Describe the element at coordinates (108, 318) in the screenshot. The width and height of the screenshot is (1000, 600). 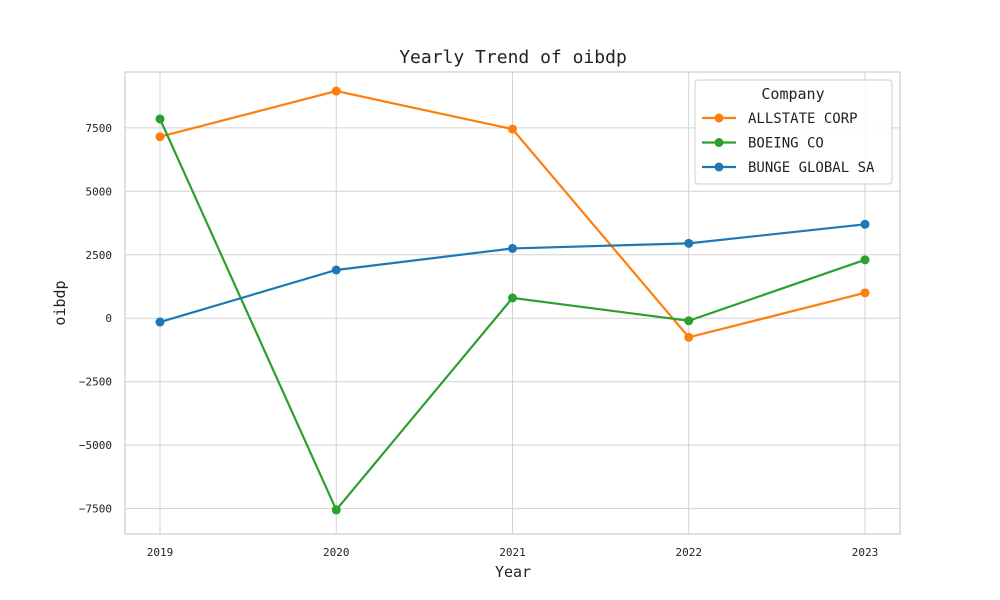
I see `y-tick-label: 0` at that location.